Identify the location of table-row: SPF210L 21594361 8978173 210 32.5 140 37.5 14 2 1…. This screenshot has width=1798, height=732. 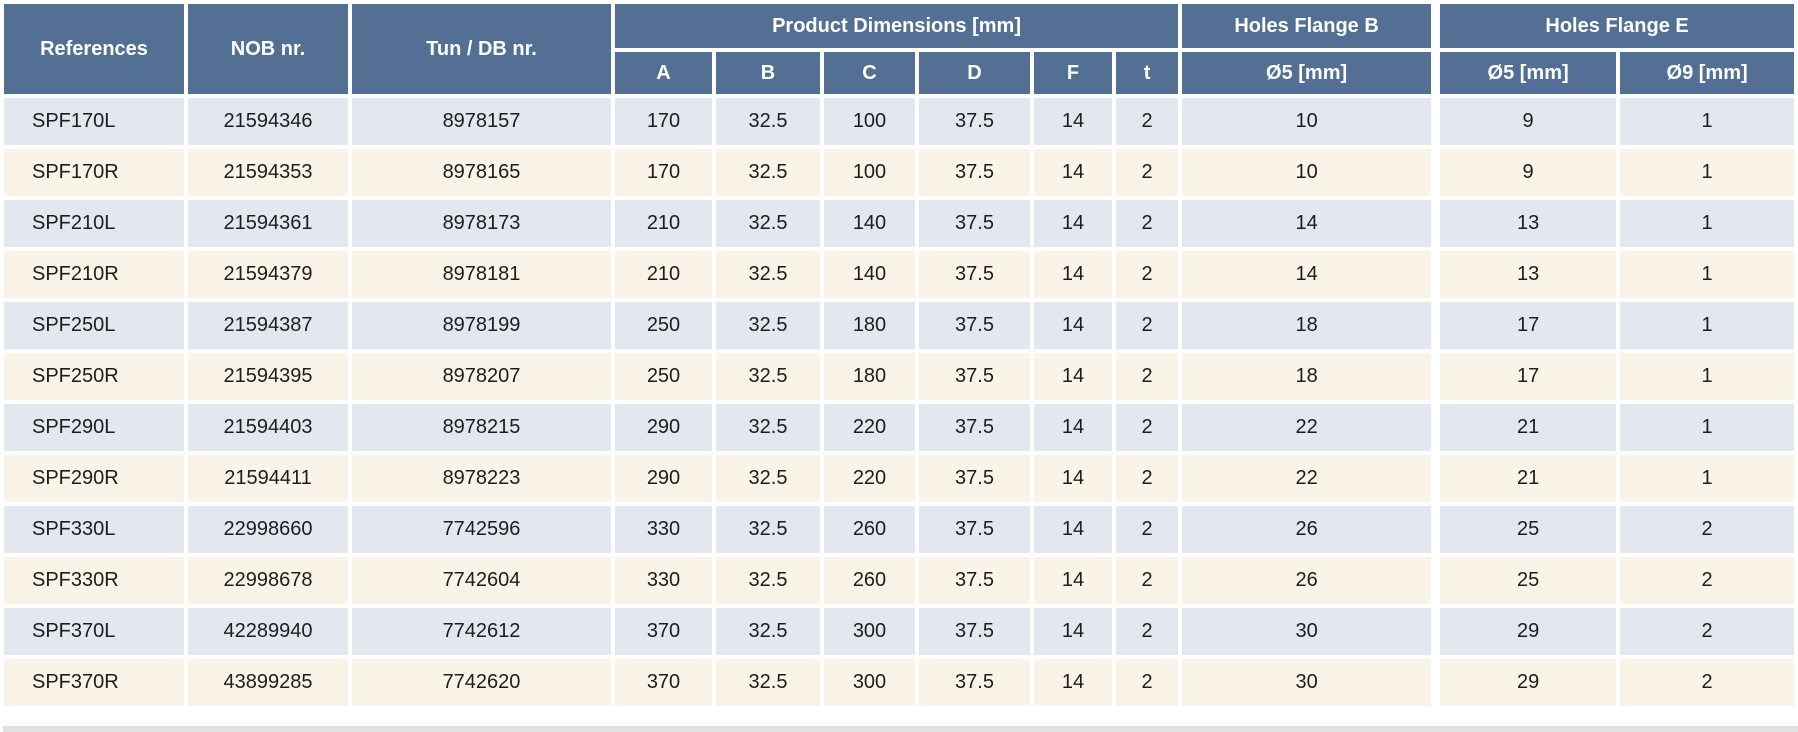
(899, 223).